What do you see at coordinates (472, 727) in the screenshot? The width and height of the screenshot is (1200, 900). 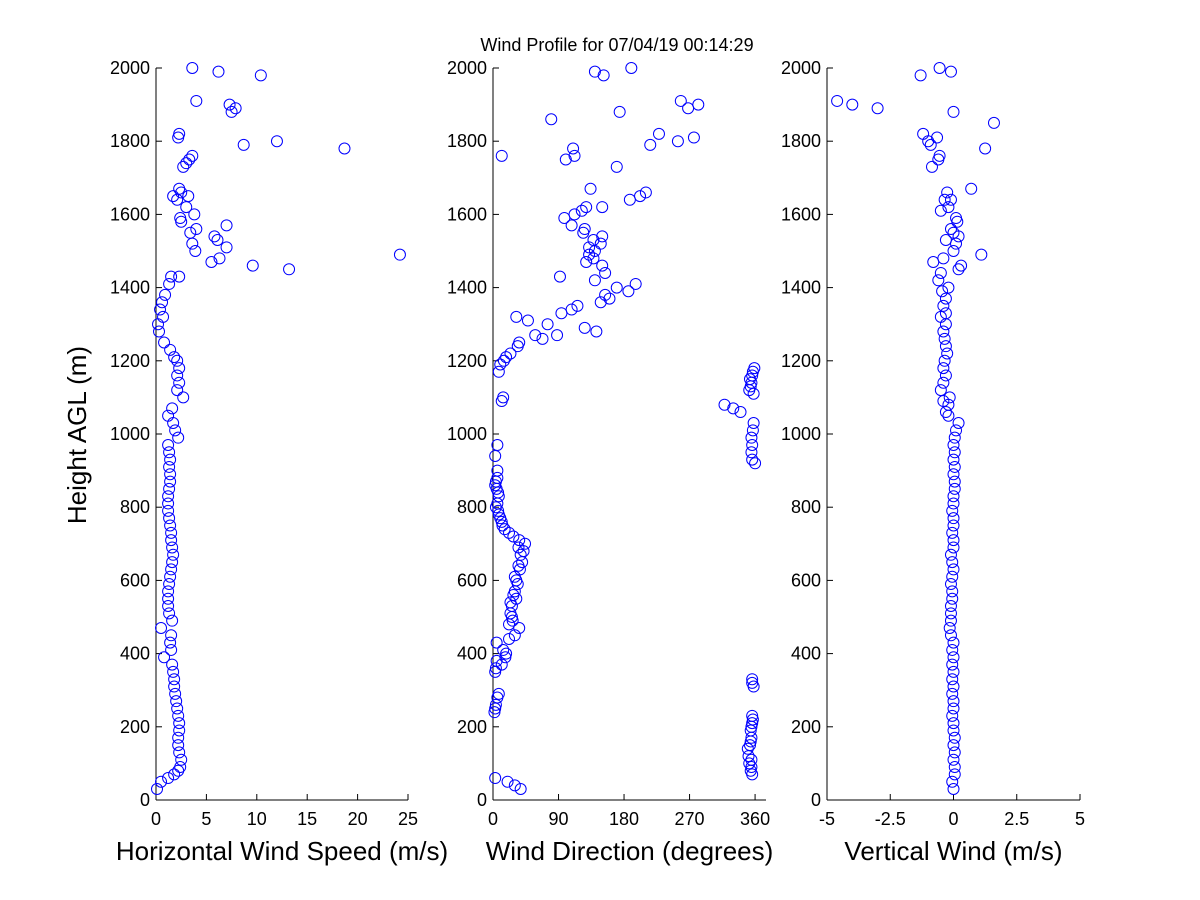 I see `y-tick-label: 200` at bounding box center [472, 727].